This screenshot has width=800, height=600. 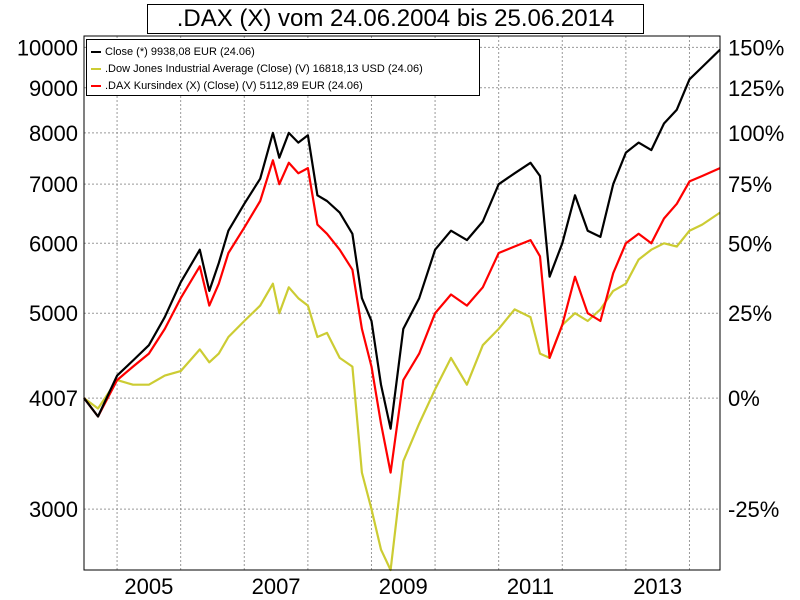 What do you see at coordinates (53, 88) in the screenshot?
I see `y-tick-label-left: 9000` at bounding box center [53, 88].